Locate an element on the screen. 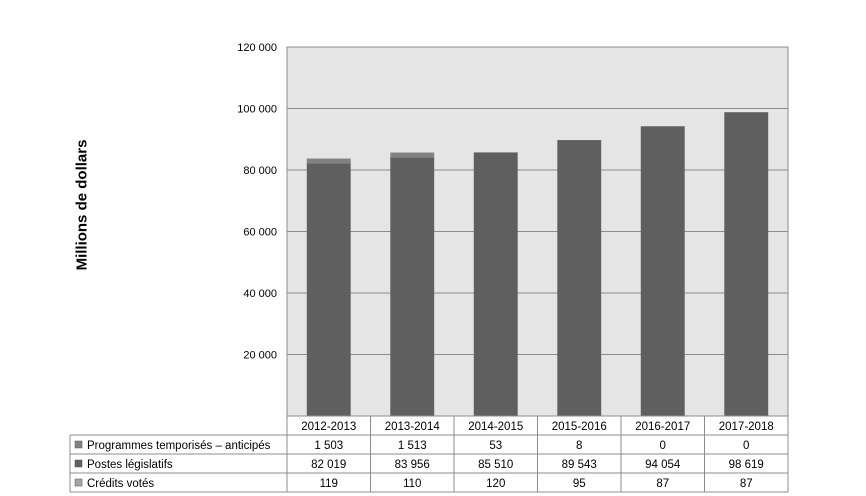 The width and height of the screenshot is (866, 496). bar-postes-legislatifs-2013-2014 is located at coordinates (412, 286).